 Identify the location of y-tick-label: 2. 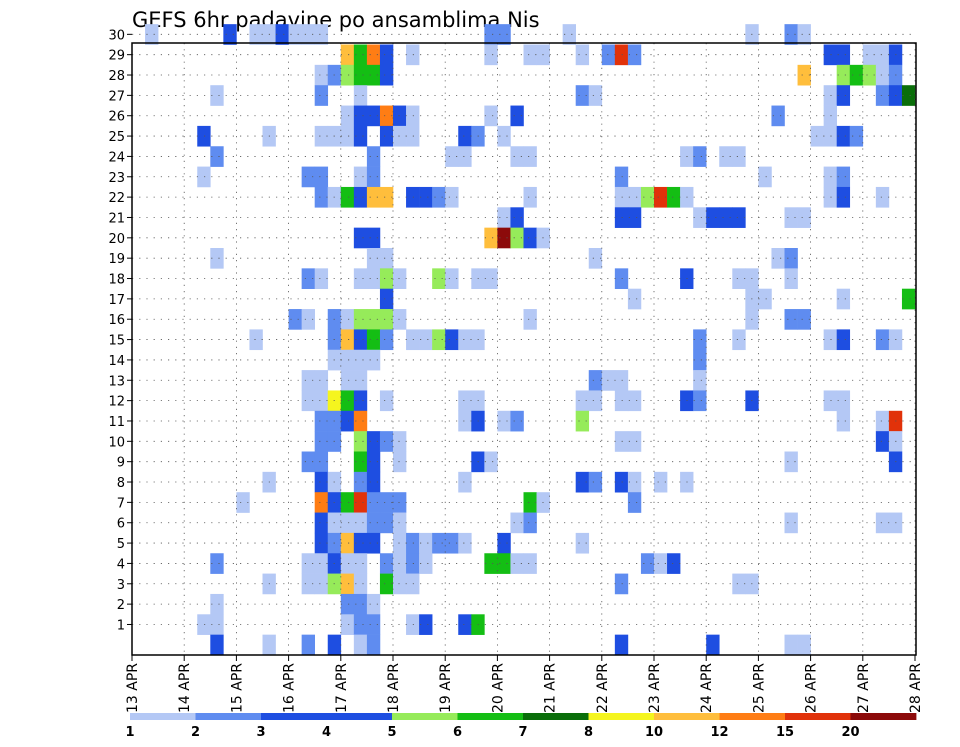
(121, 605).